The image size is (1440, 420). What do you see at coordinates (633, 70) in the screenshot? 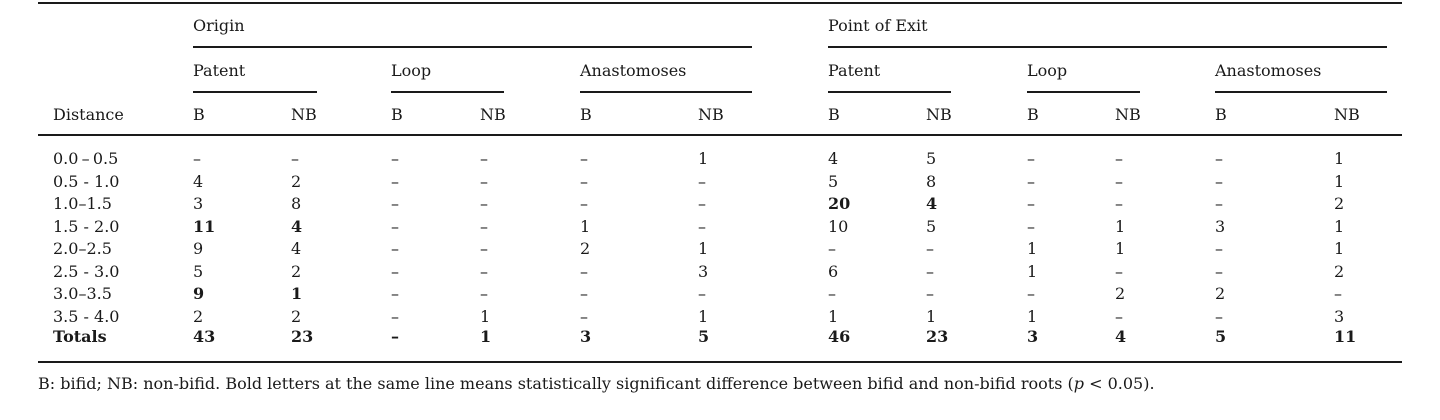
I see `subgroup-header-origin-anastomoses: Anastomoses` at bounding box center [633, 70].